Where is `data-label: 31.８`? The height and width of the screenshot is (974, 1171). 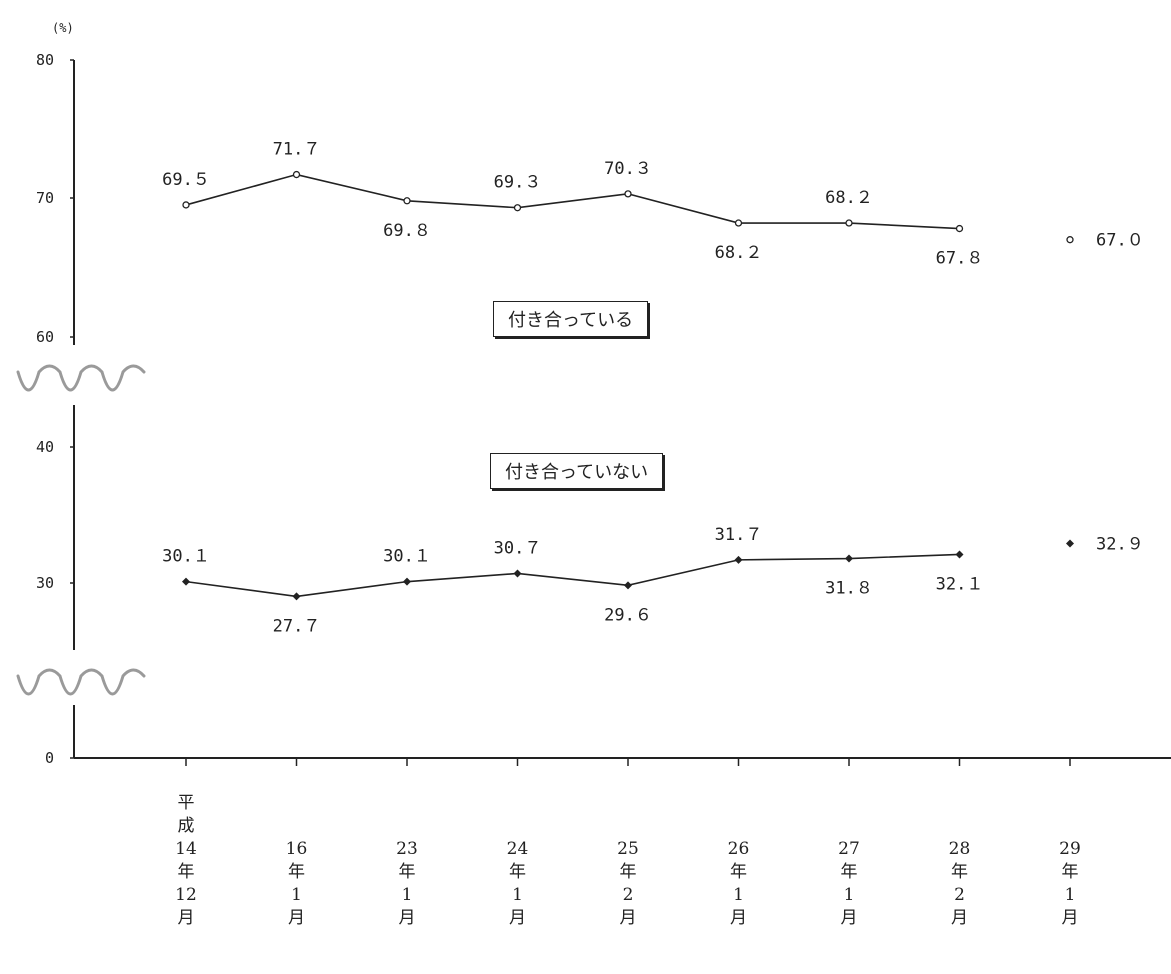 data-label: 31.８ is located at coordinates (849, 589).